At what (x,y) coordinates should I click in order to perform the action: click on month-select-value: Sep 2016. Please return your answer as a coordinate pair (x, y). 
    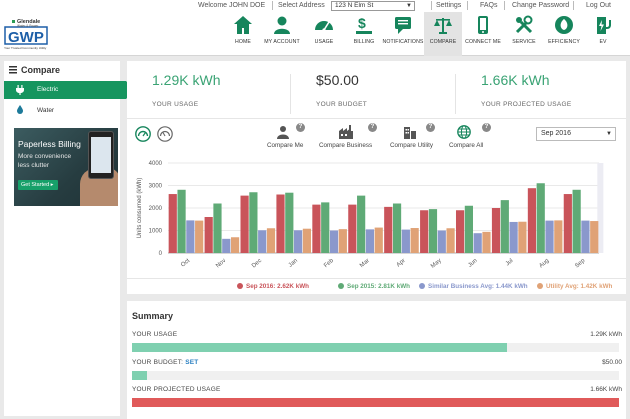
    Looking at the image, I should click on (556, 133).